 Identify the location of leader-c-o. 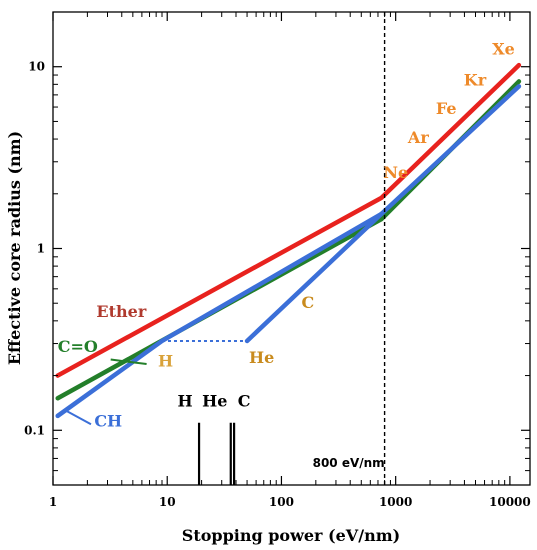
(128, 362).